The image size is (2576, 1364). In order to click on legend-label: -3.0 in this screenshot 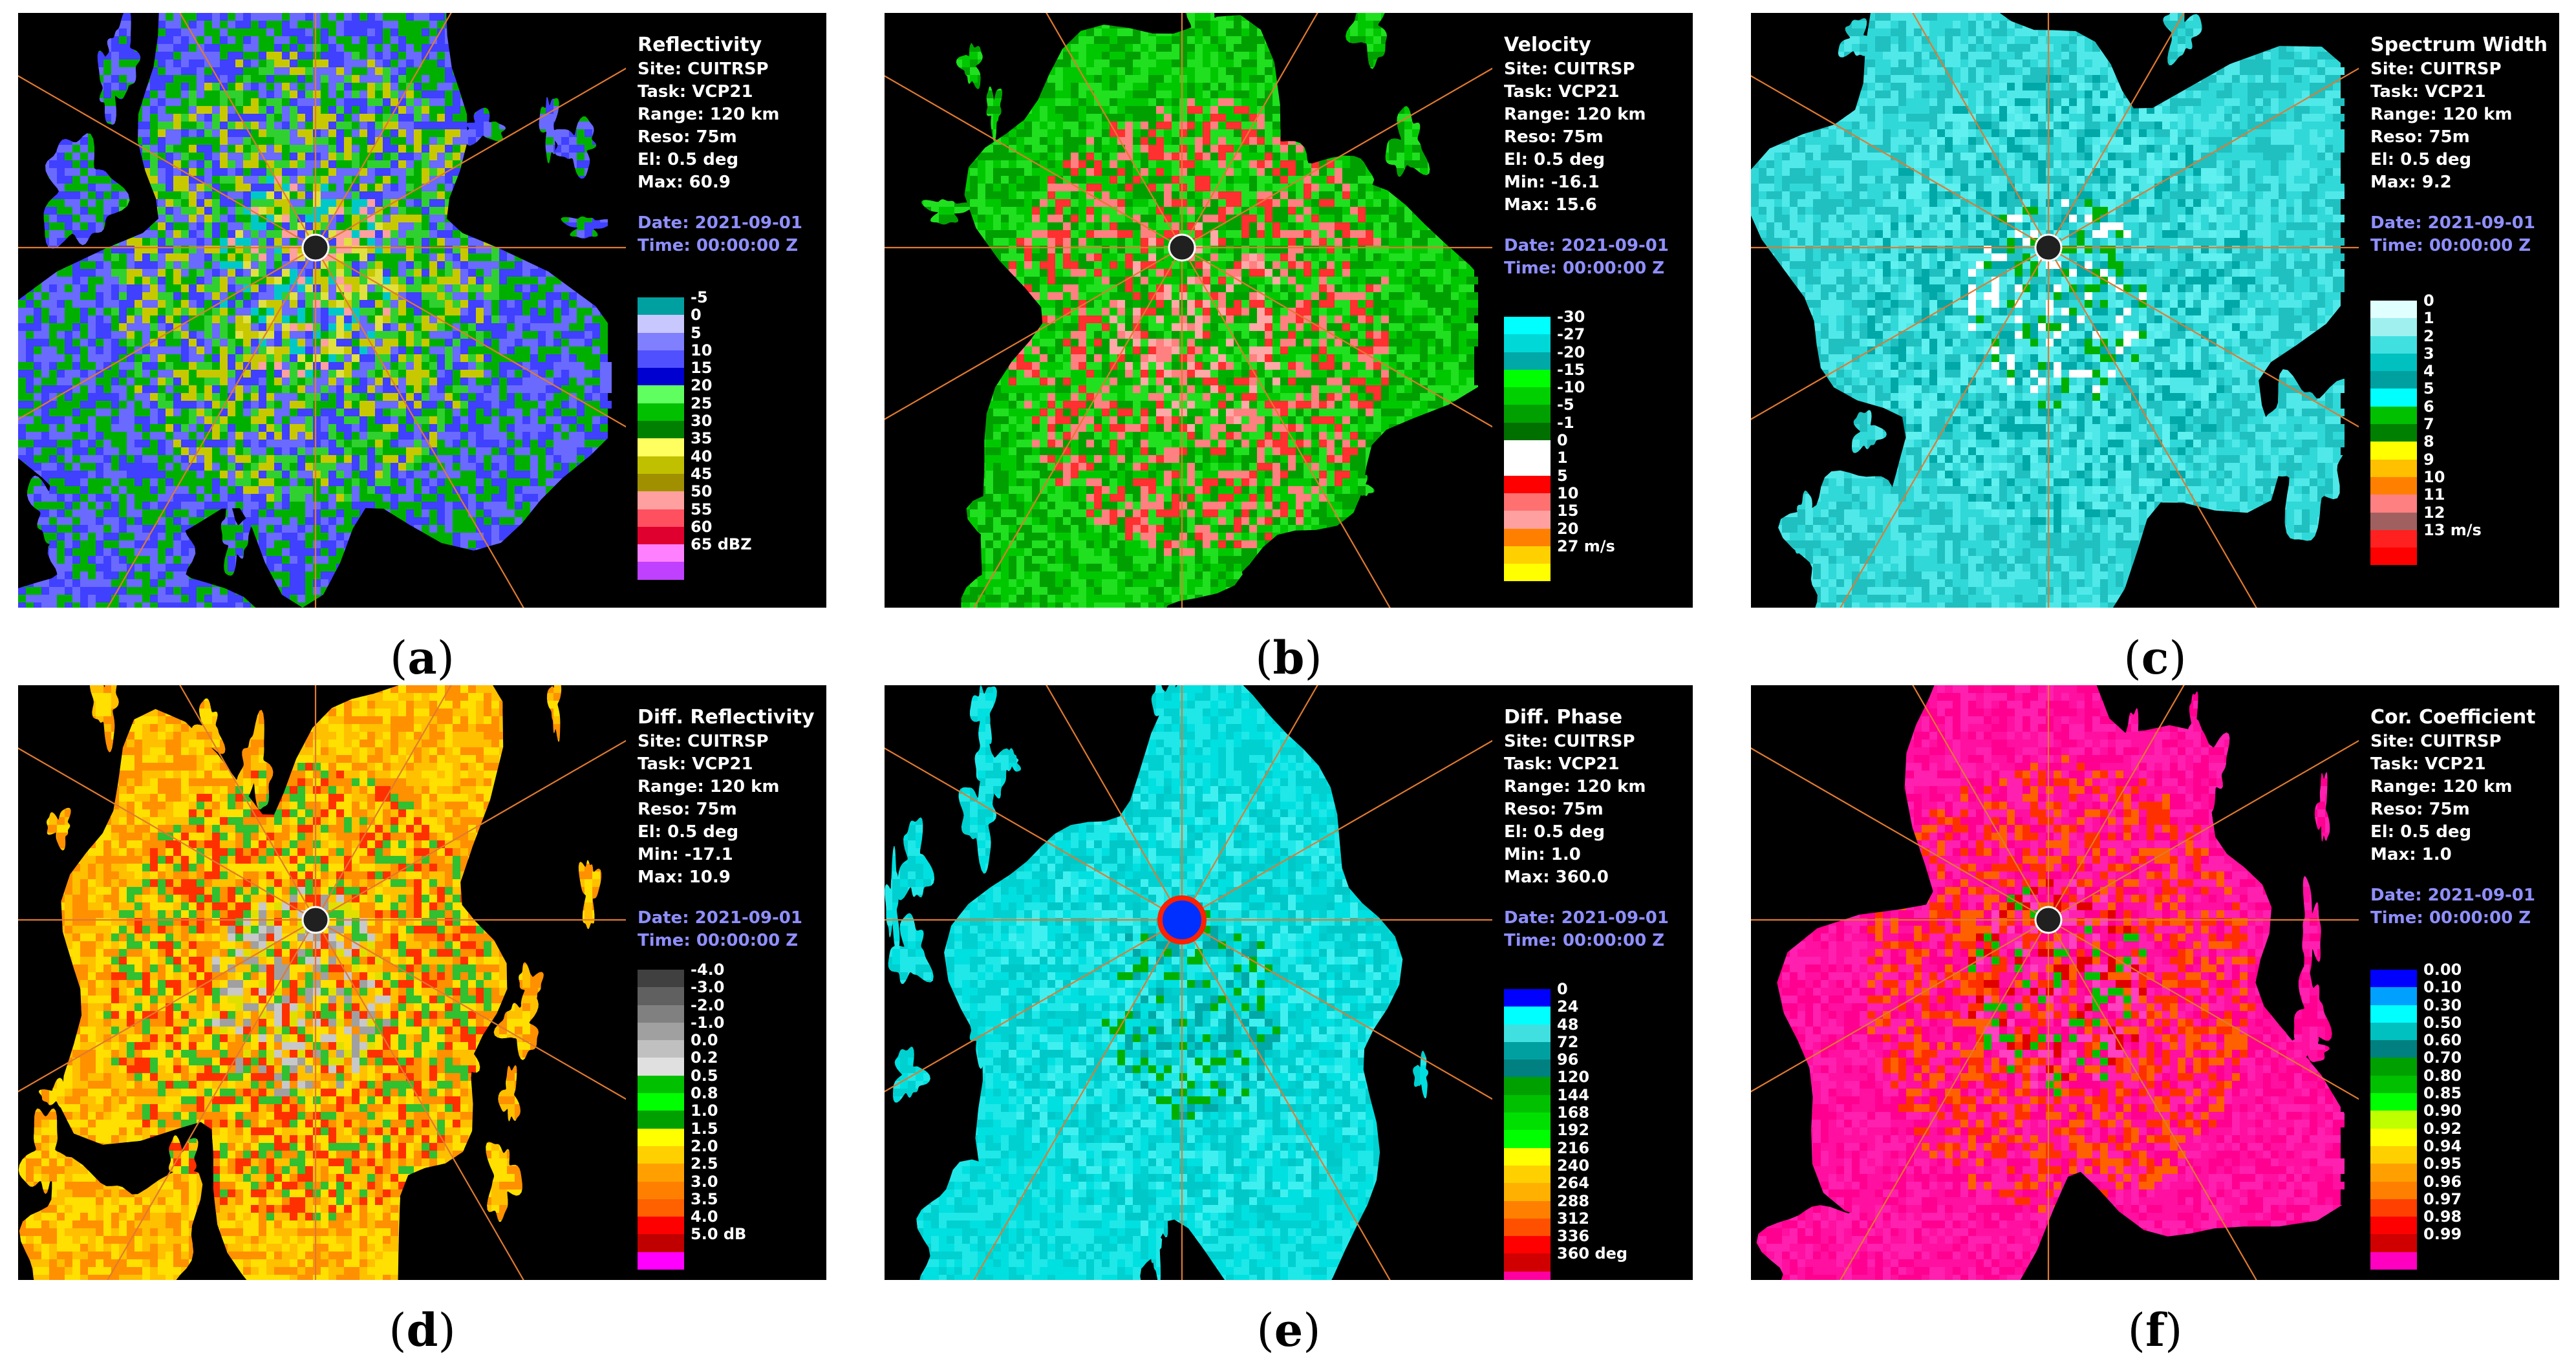, I will do `click(707, 987)`.